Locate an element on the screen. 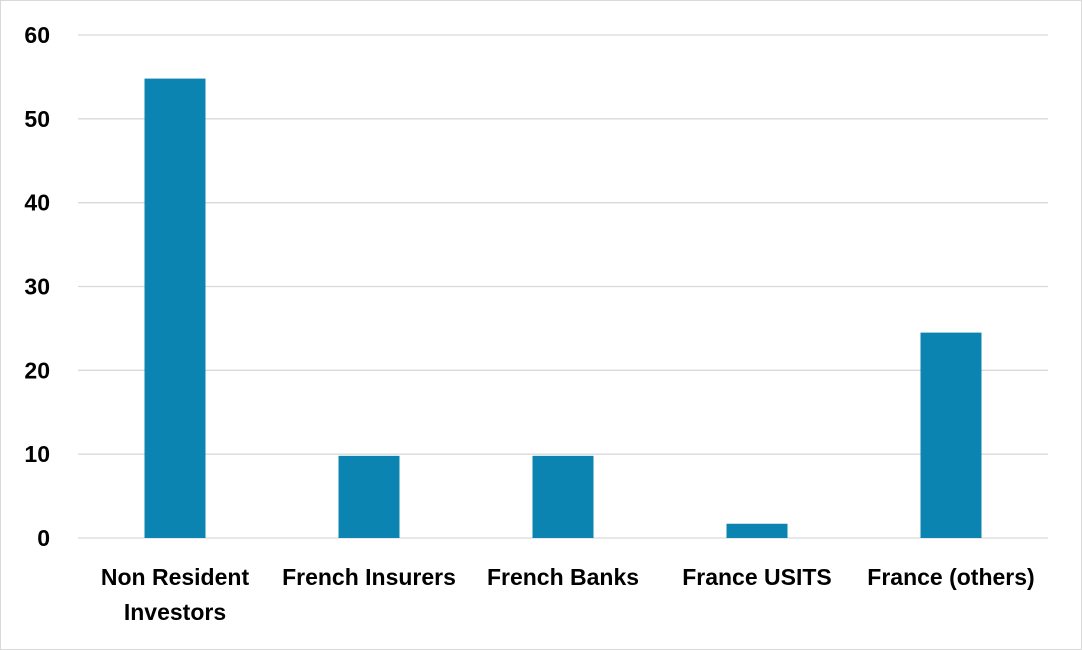  y-tick-label: 60 is located at coordinates (37, 35).